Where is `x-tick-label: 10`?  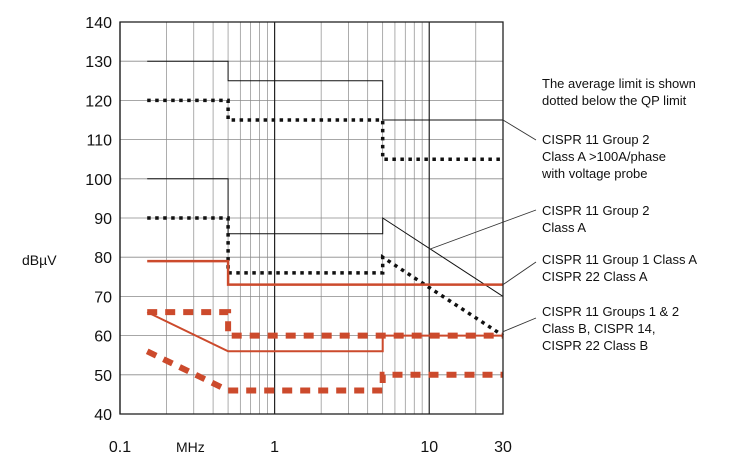 x-tick-label: 10 is located at coordinates (429, 447).